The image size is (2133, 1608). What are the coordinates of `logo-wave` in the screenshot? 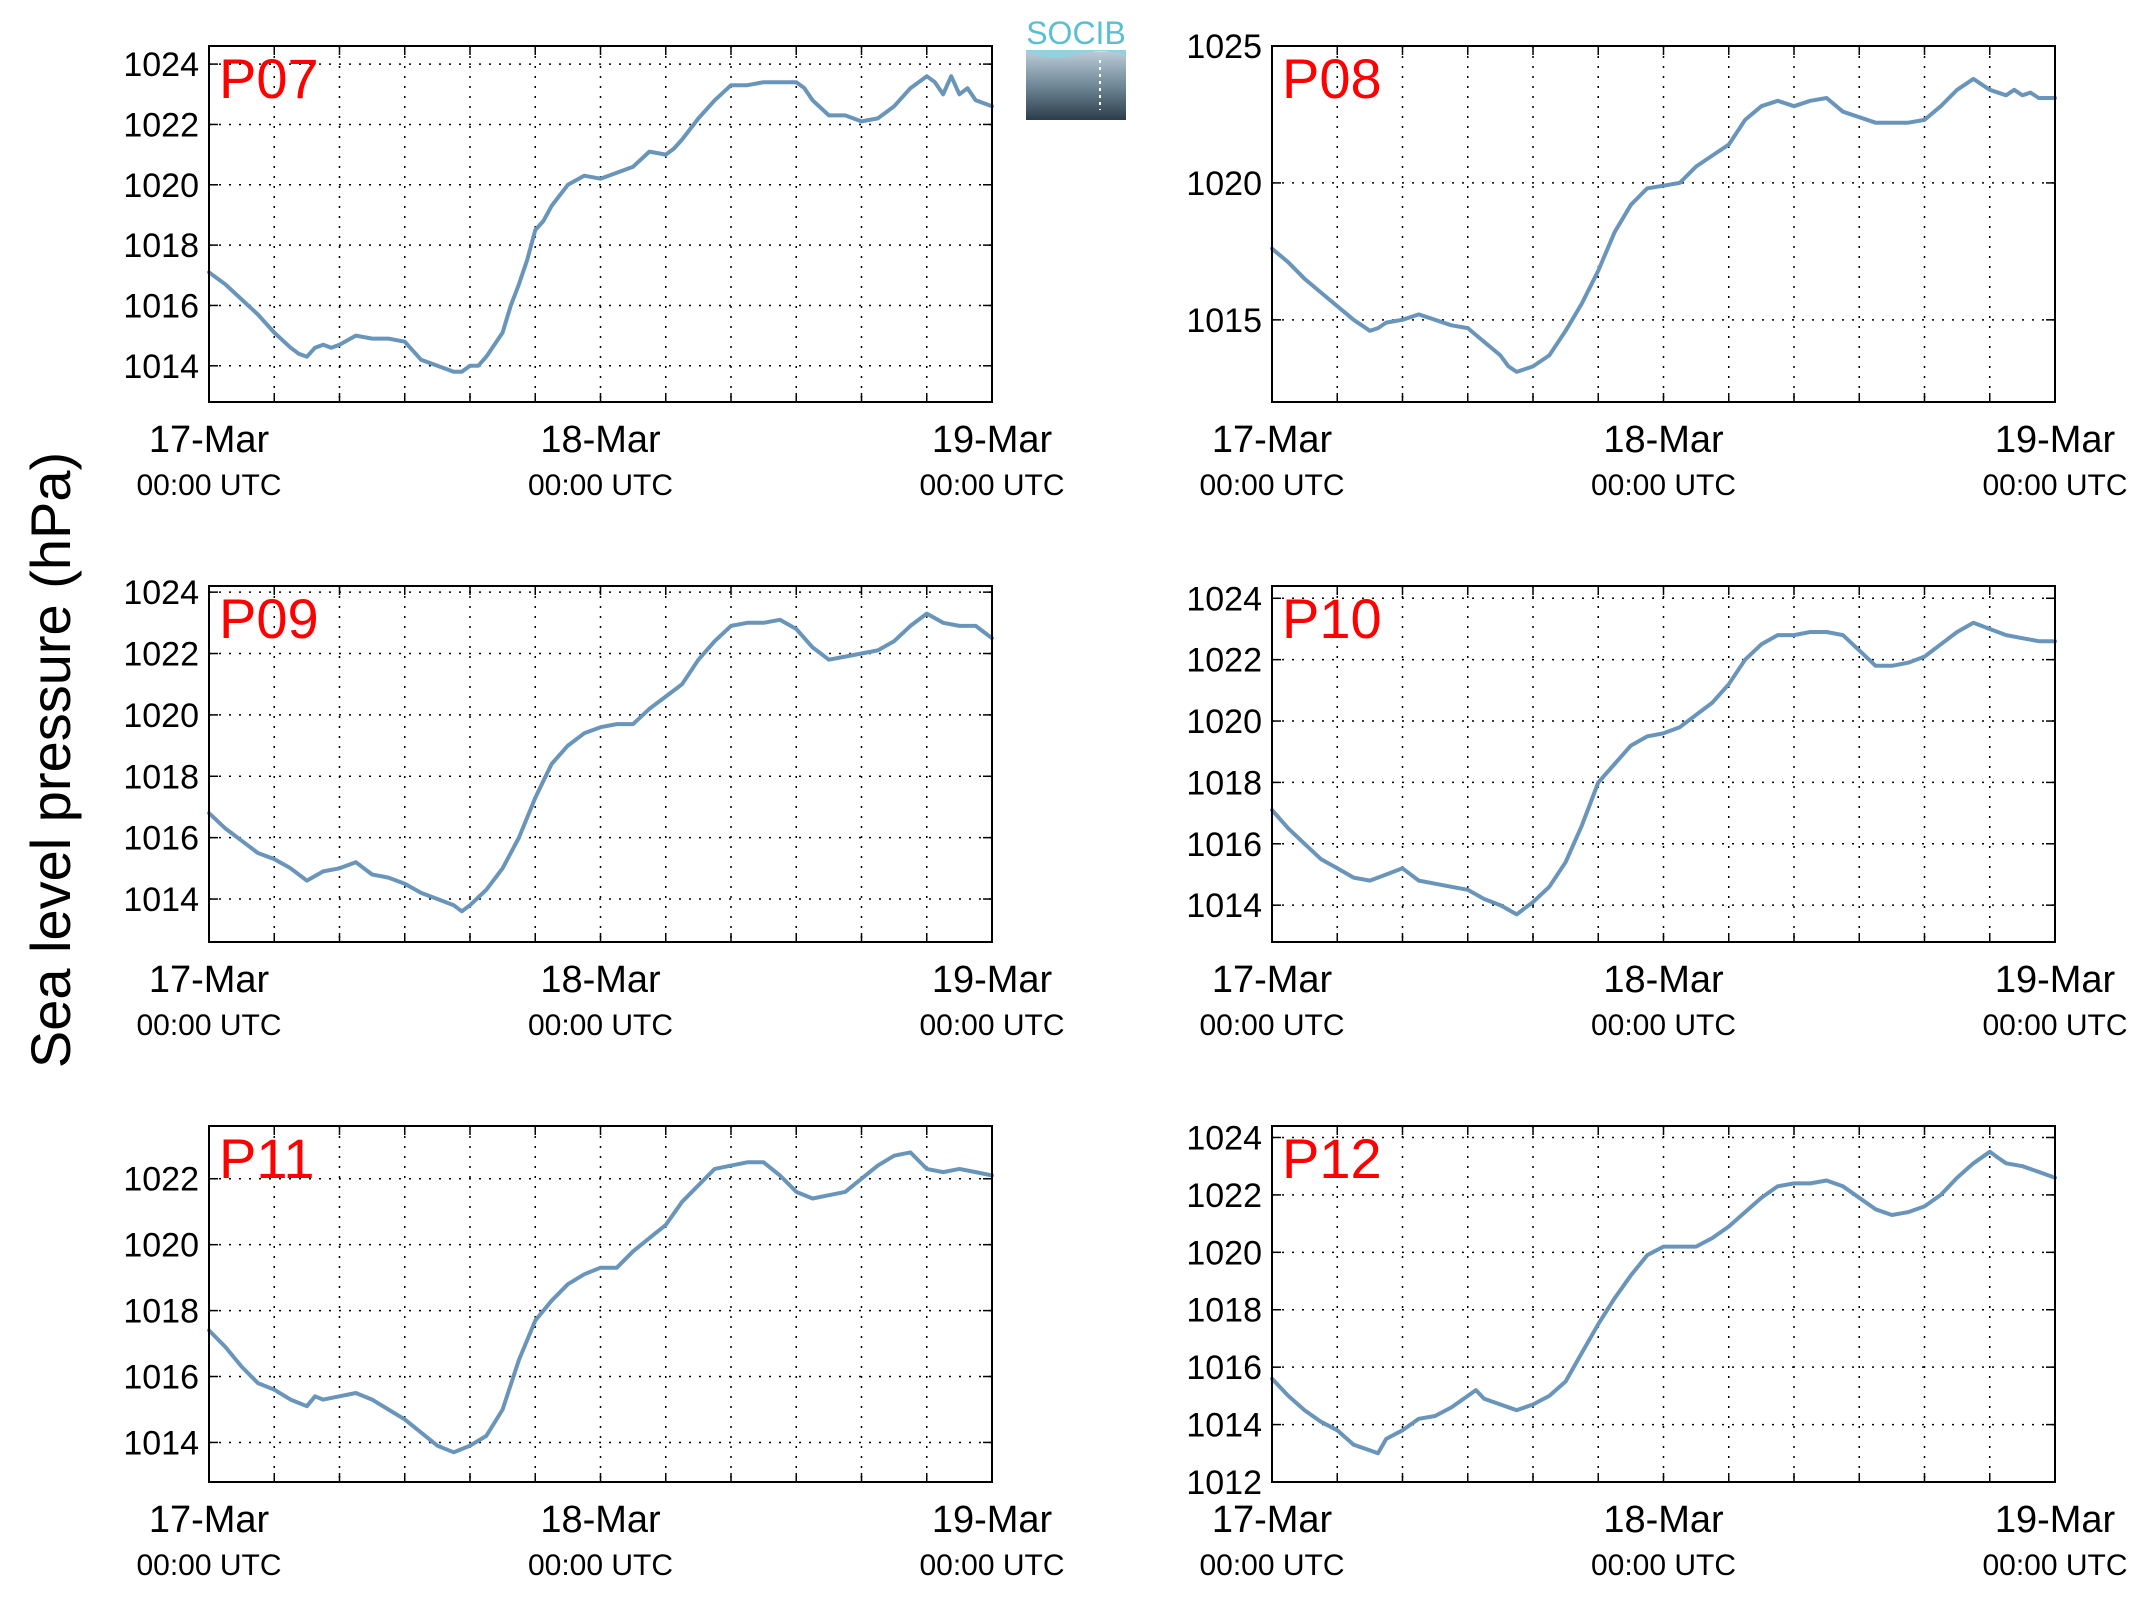 It's located at (1076, 54).